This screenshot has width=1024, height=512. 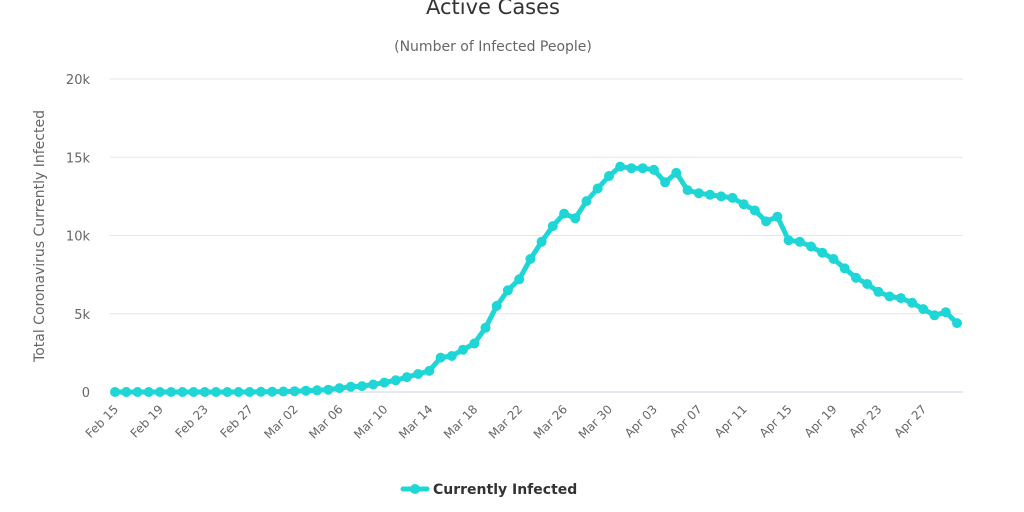 I want to click on x-tick-label: Feb 19, so click(x=147, y=421).